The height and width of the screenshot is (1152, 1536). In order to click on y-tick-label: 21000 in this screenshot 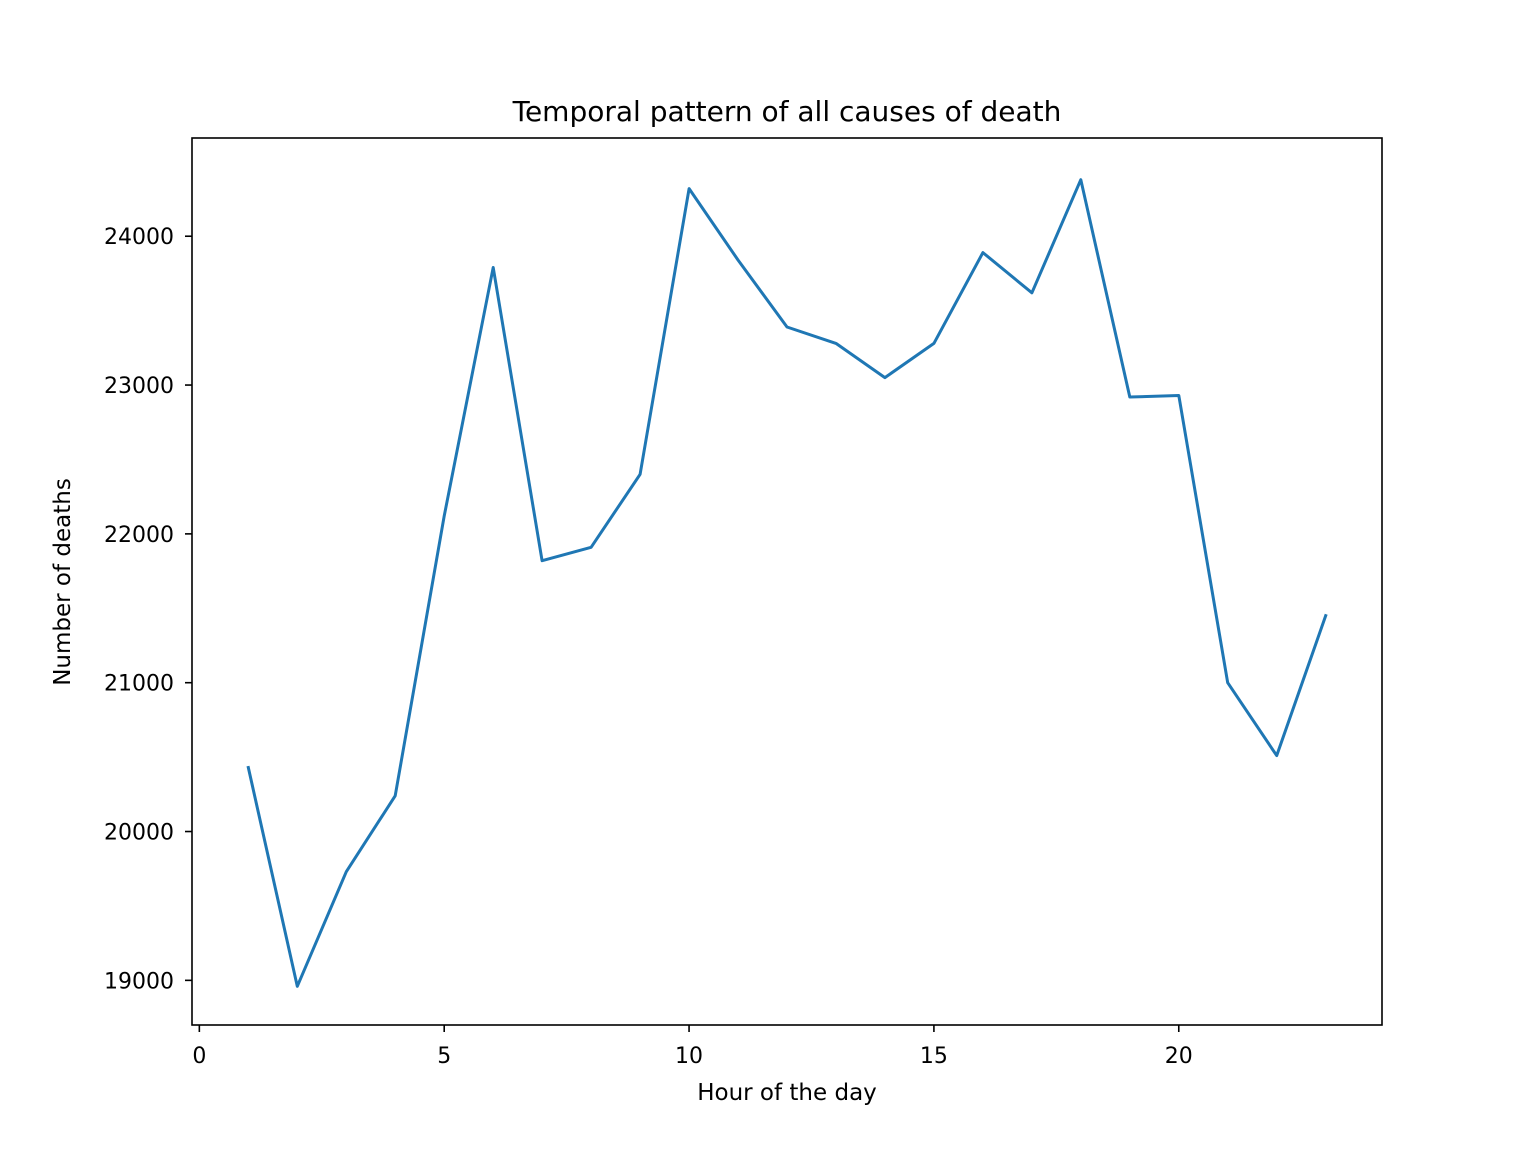, I will do `click(139, 684)`.